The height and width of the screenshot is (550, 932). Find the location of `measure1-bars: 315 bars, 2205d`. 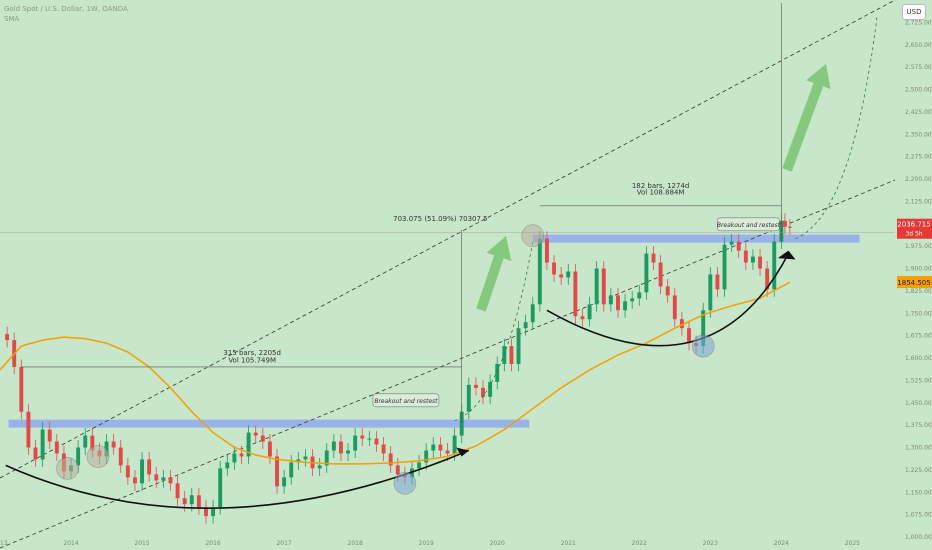

measure1-bars: 315 bars, 2205d is located at coordinates (252, 353).